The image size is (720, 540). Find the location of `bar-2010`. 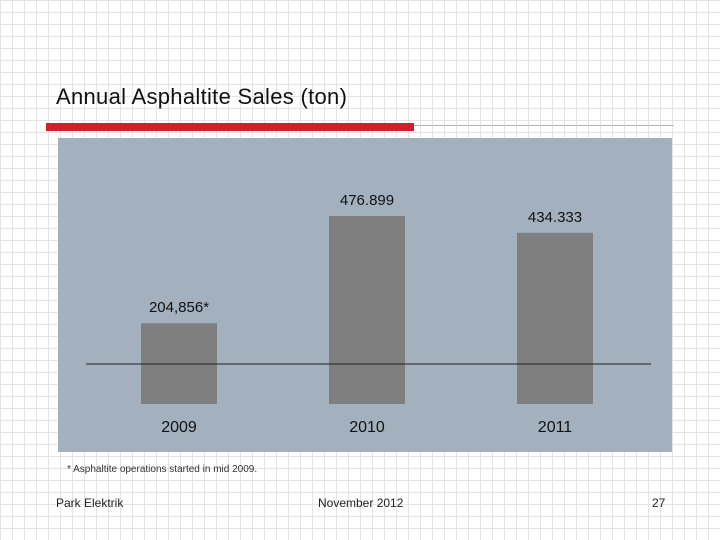

bar-2010 is located at coordinates (367, 310).